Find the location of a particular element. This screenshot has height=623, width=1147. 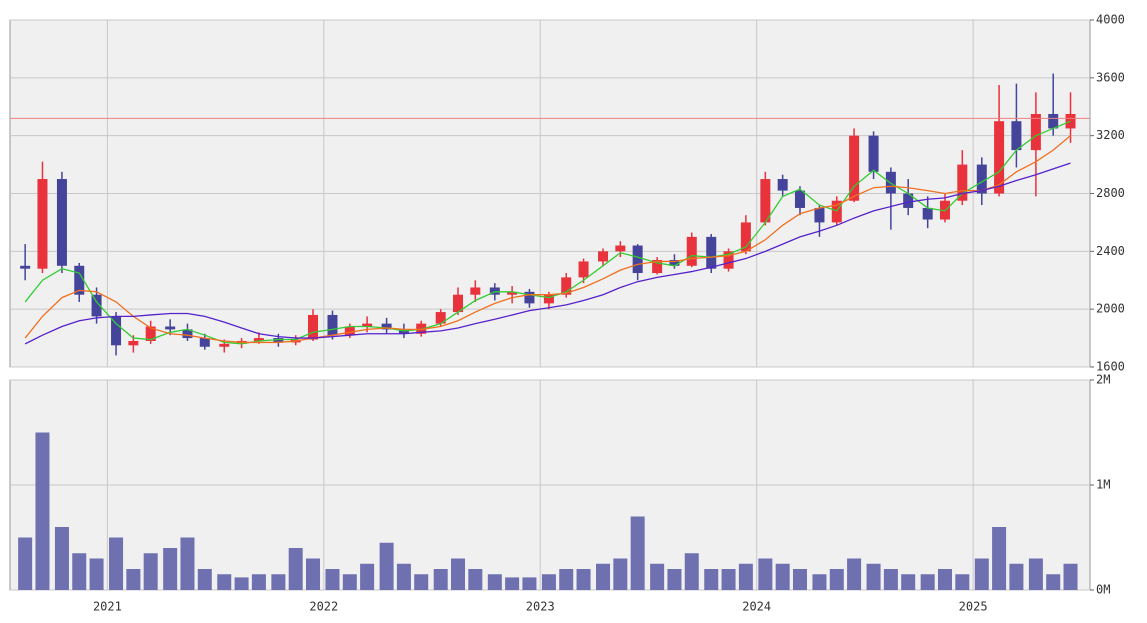

y-tick-label: 3200 is located at coordinates (1110, 135).